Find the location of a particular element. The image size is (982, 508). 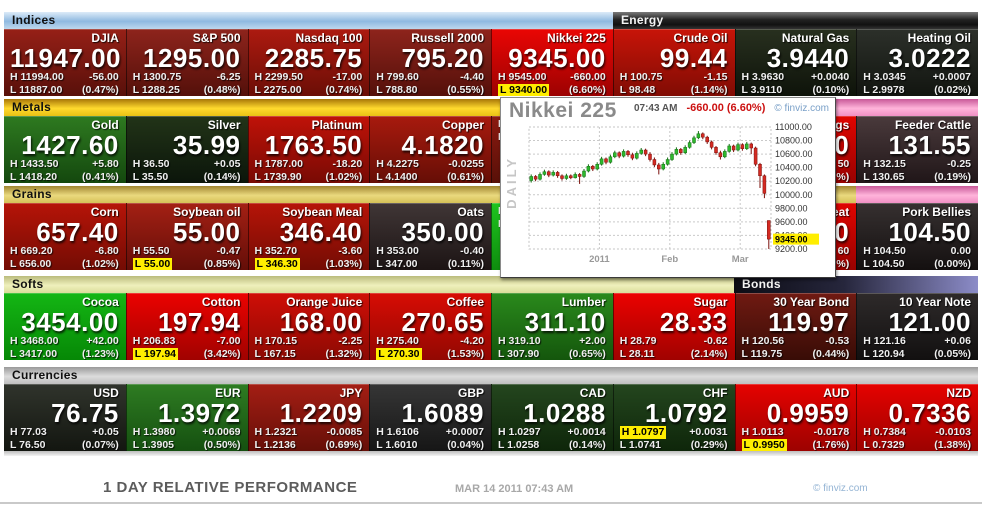

tile-cotton: Cotton 197.94 H 206.83 -7.00 L 197.94 (3.42%) is located at coordinates (186, 326).